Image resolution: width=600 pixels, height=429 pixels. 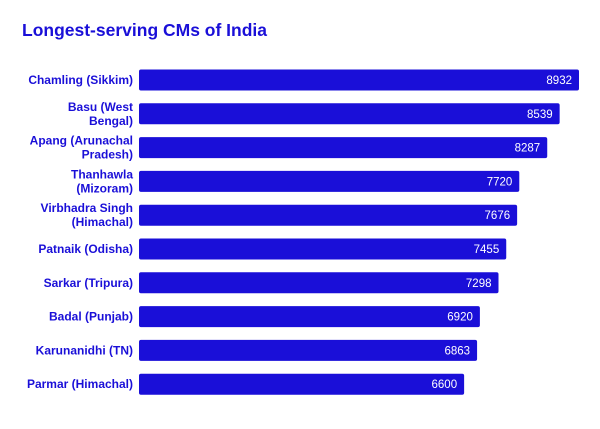 I want to click on bar-value-label: 6920, so click(x=460, y=318).